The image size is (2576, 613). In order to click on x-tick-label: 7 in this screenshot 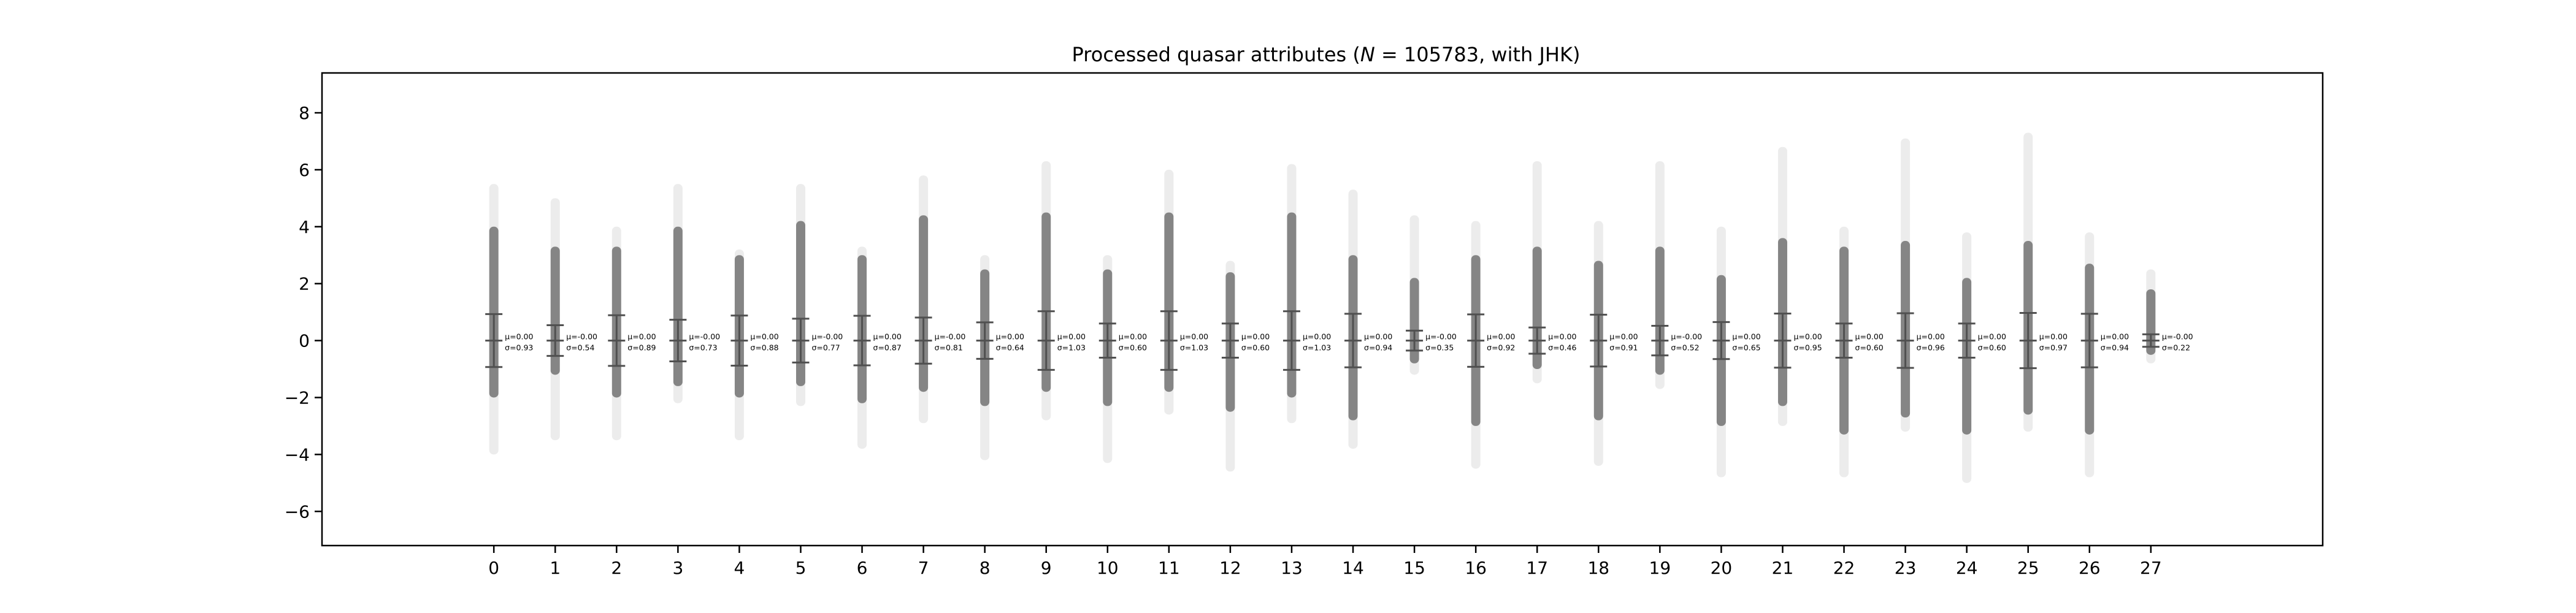, I will do `click(923, 568)`.